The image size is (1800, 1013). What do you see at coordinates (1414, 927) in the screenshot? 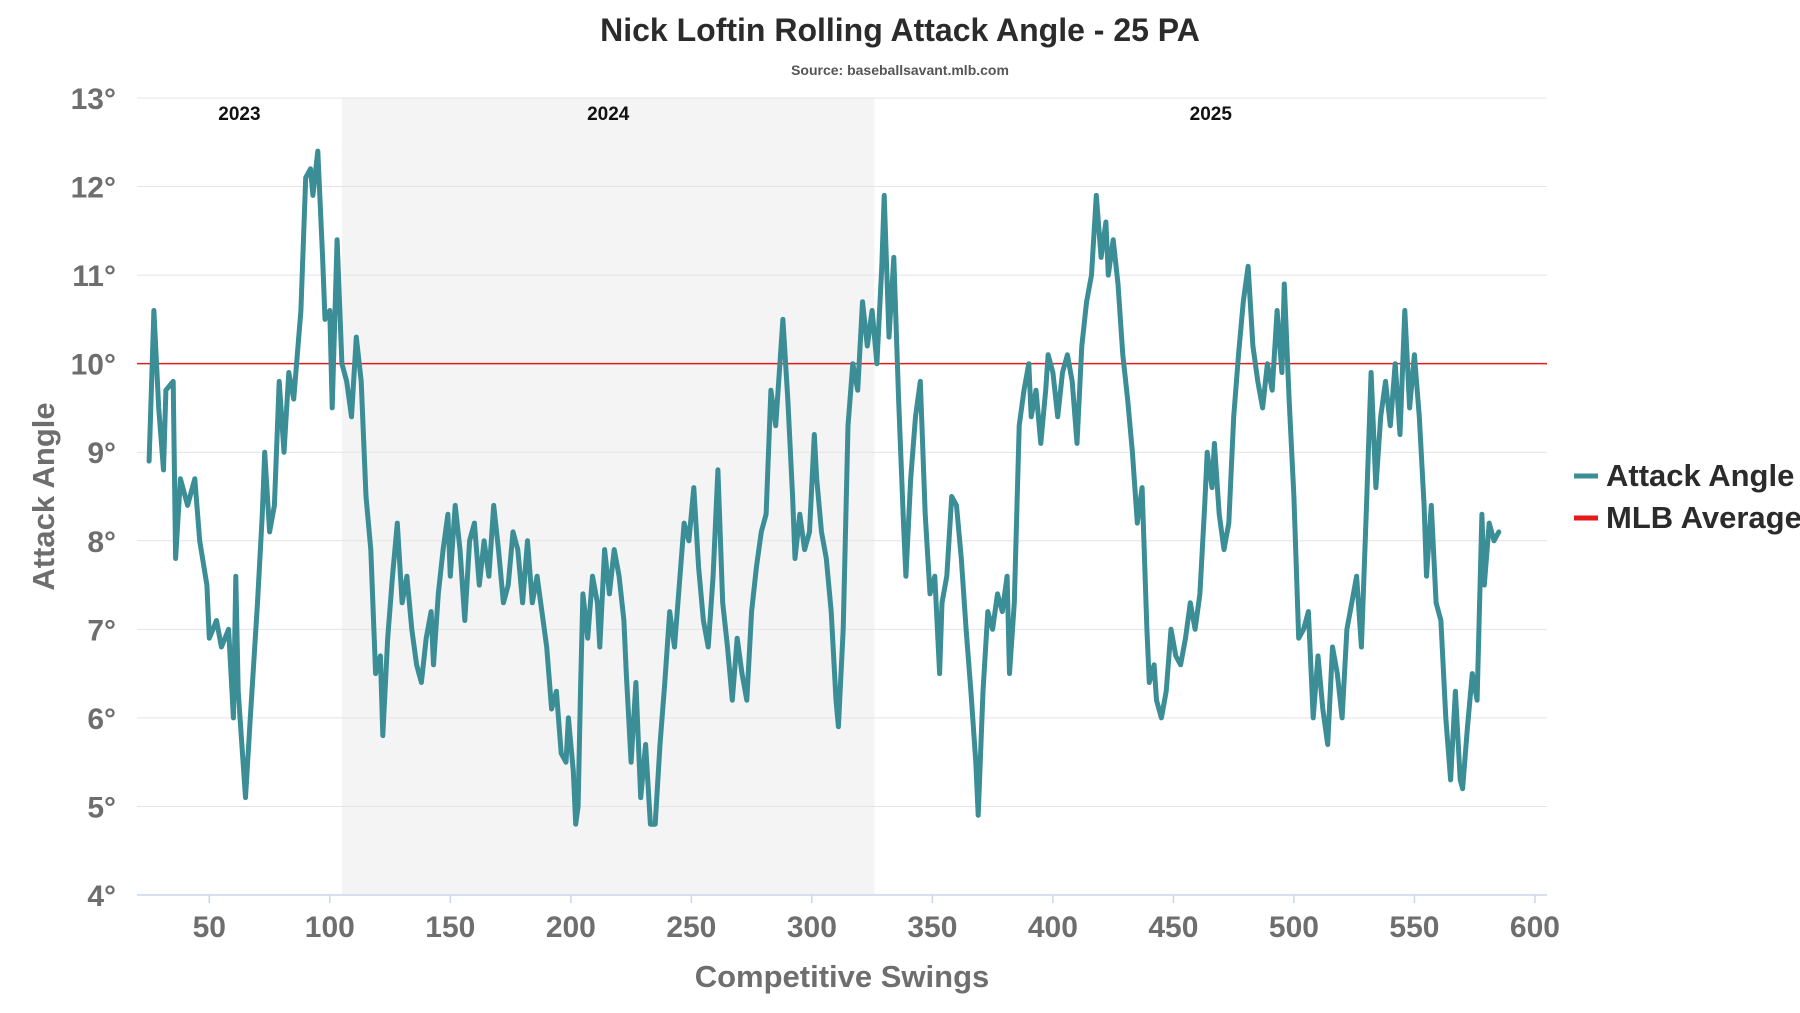
I see `x-tick-label: 550` at bounding box center [1414, 927].